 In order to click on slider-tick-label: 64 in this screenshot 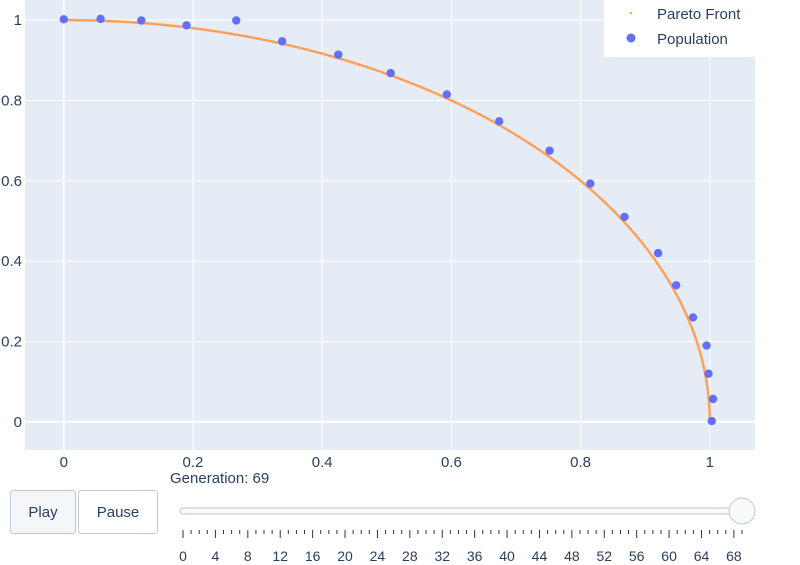, I will do `click(702, 556)`.